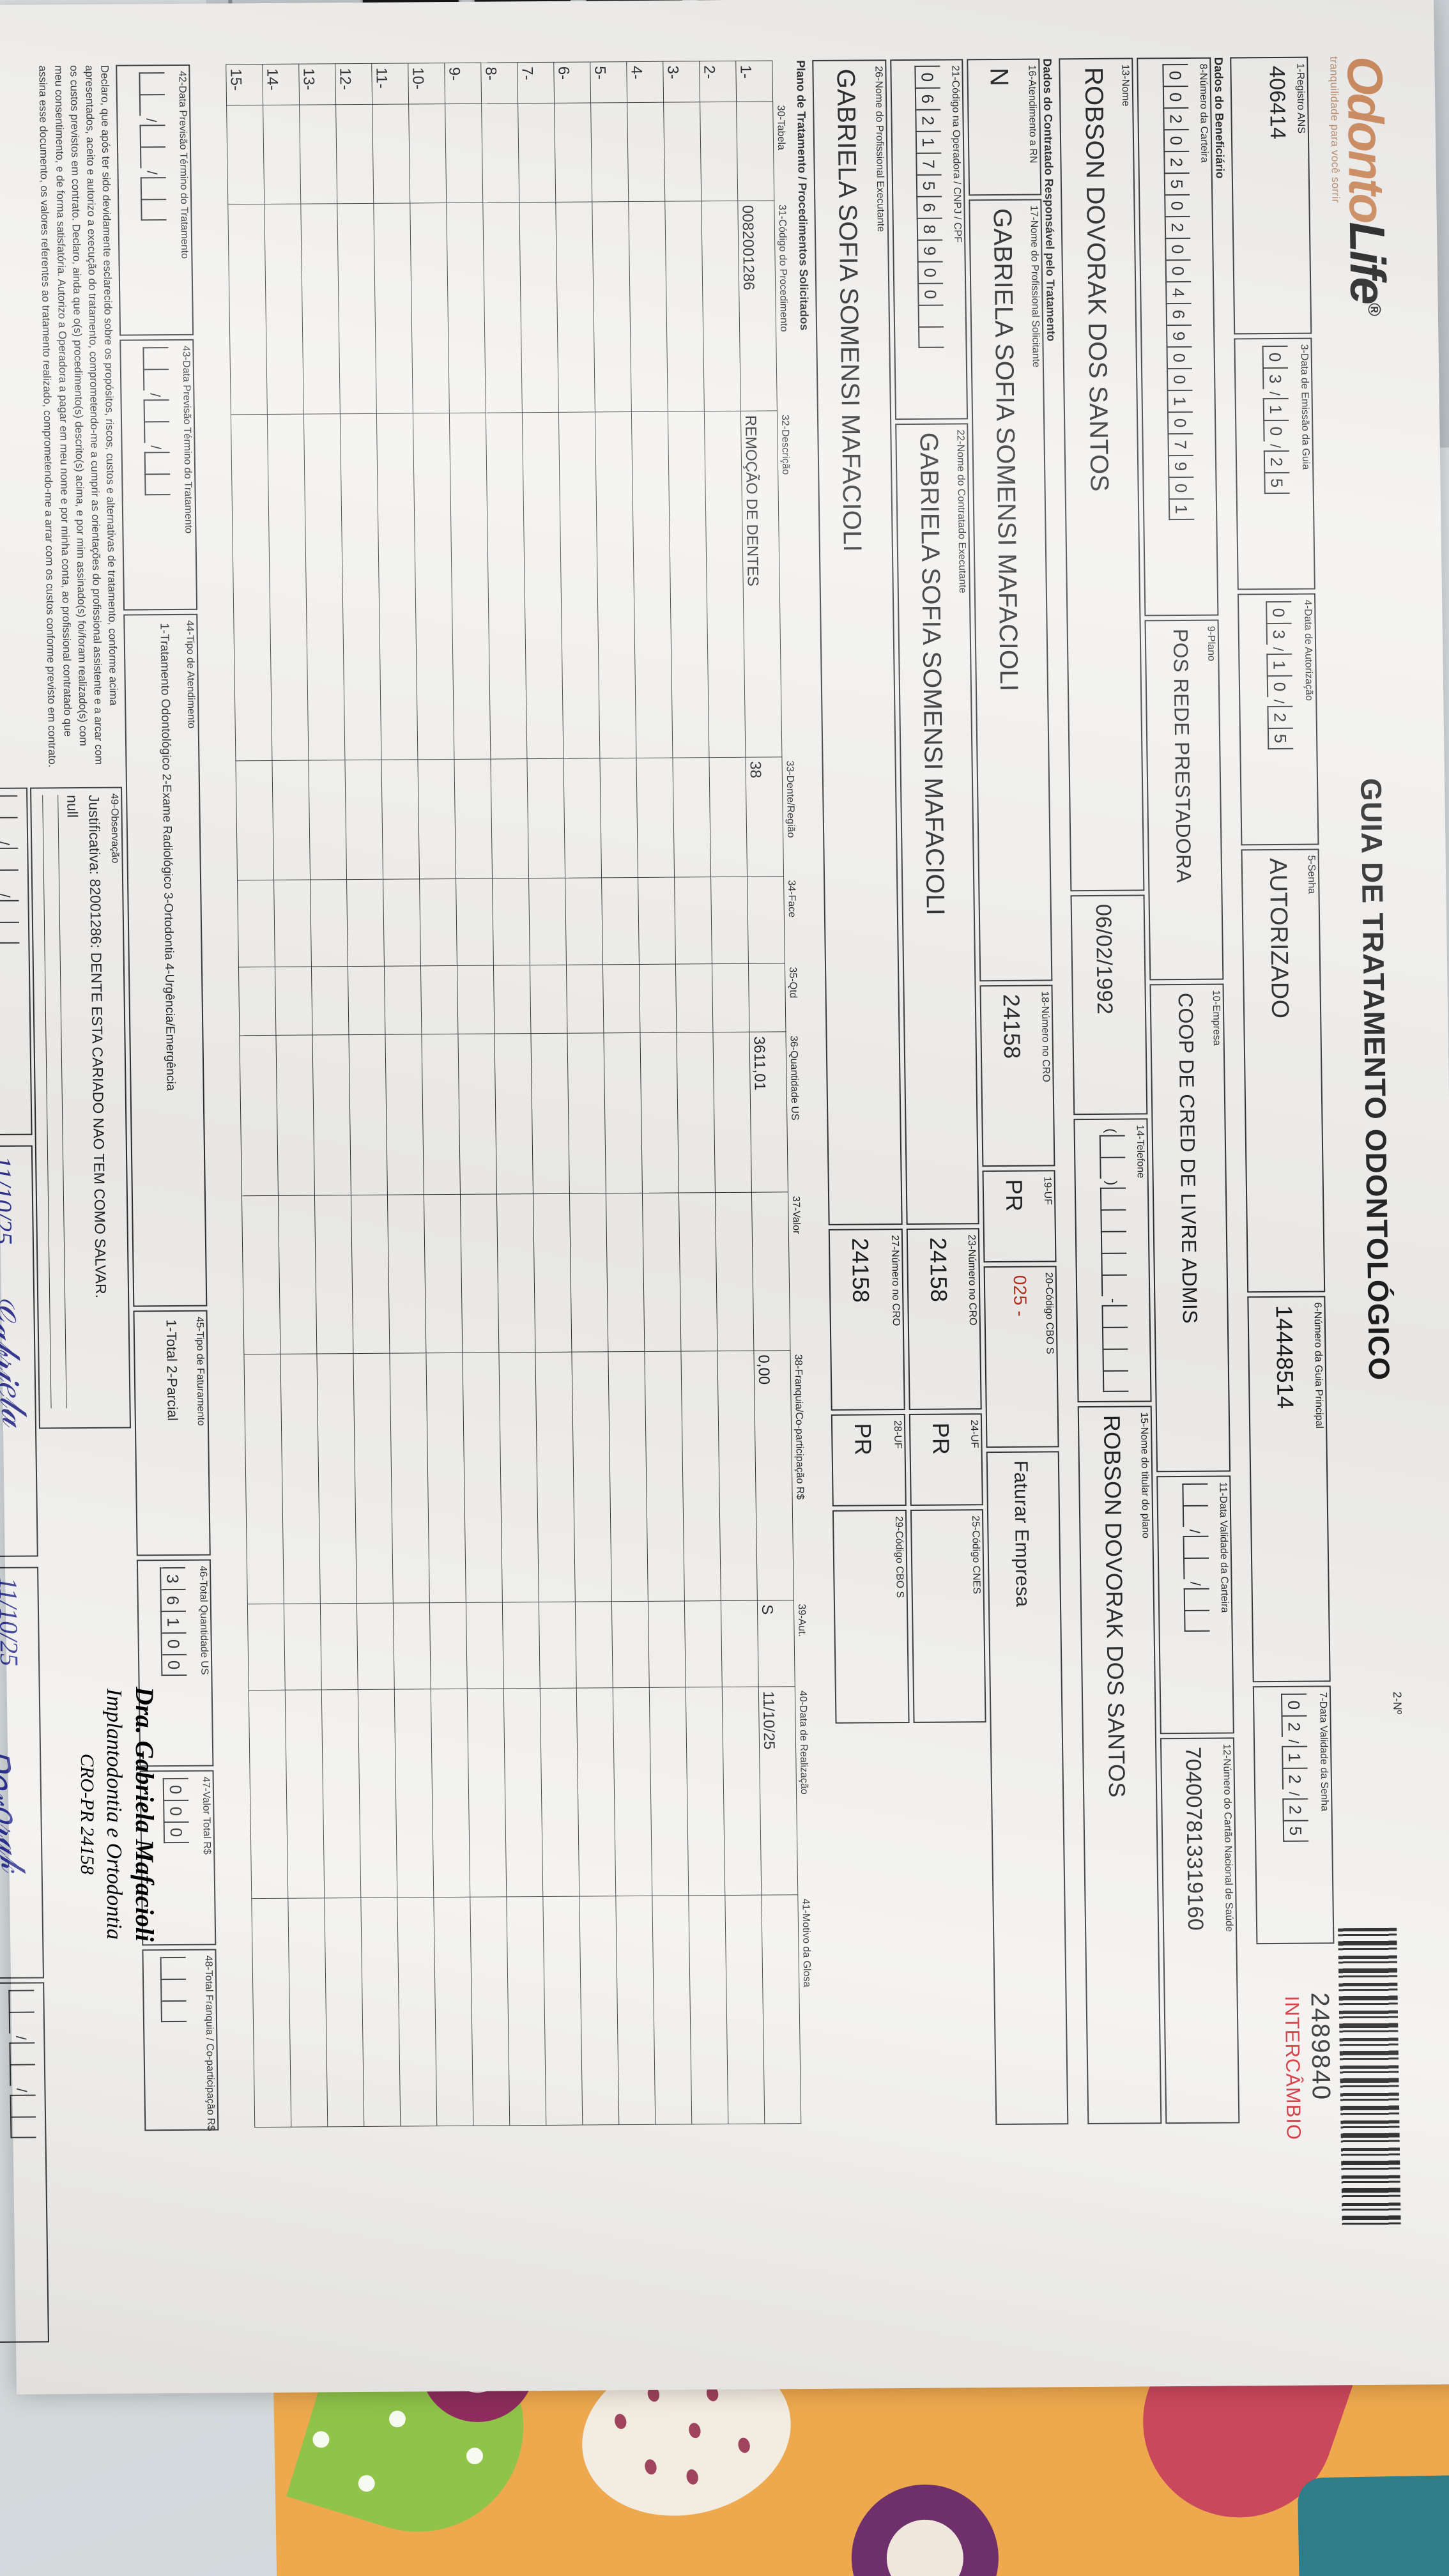 The height and width of the screenshot is (2576, 1449). I want to click on field-18-numero-cro: 18-Número no CRO 24158, so click(1017, 1076).